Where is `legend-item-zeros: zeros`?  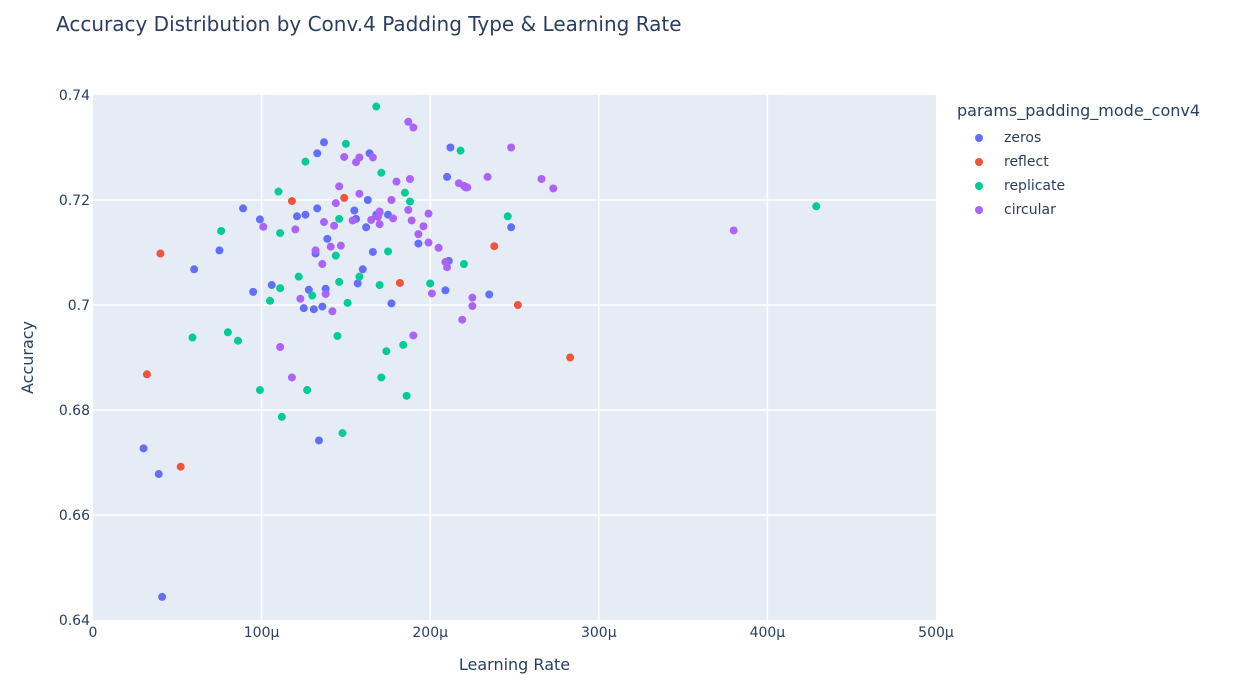
legend-item-zeros: zeros is located at coordinates (1078, 138).